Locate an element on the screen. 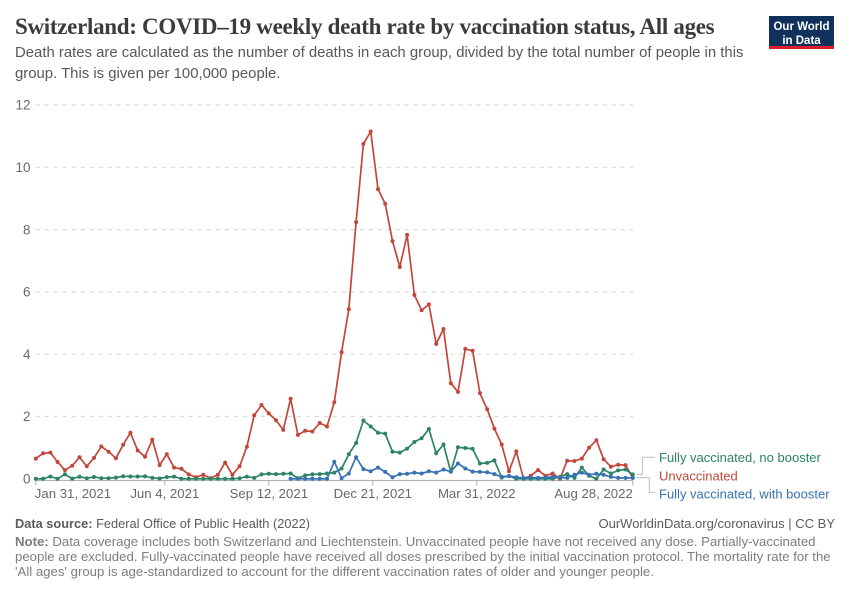 Image resolution: width=850 pixels, height=600 pixels. svg-text: Mar 31, 2022 is located at coordinates (477, 493).